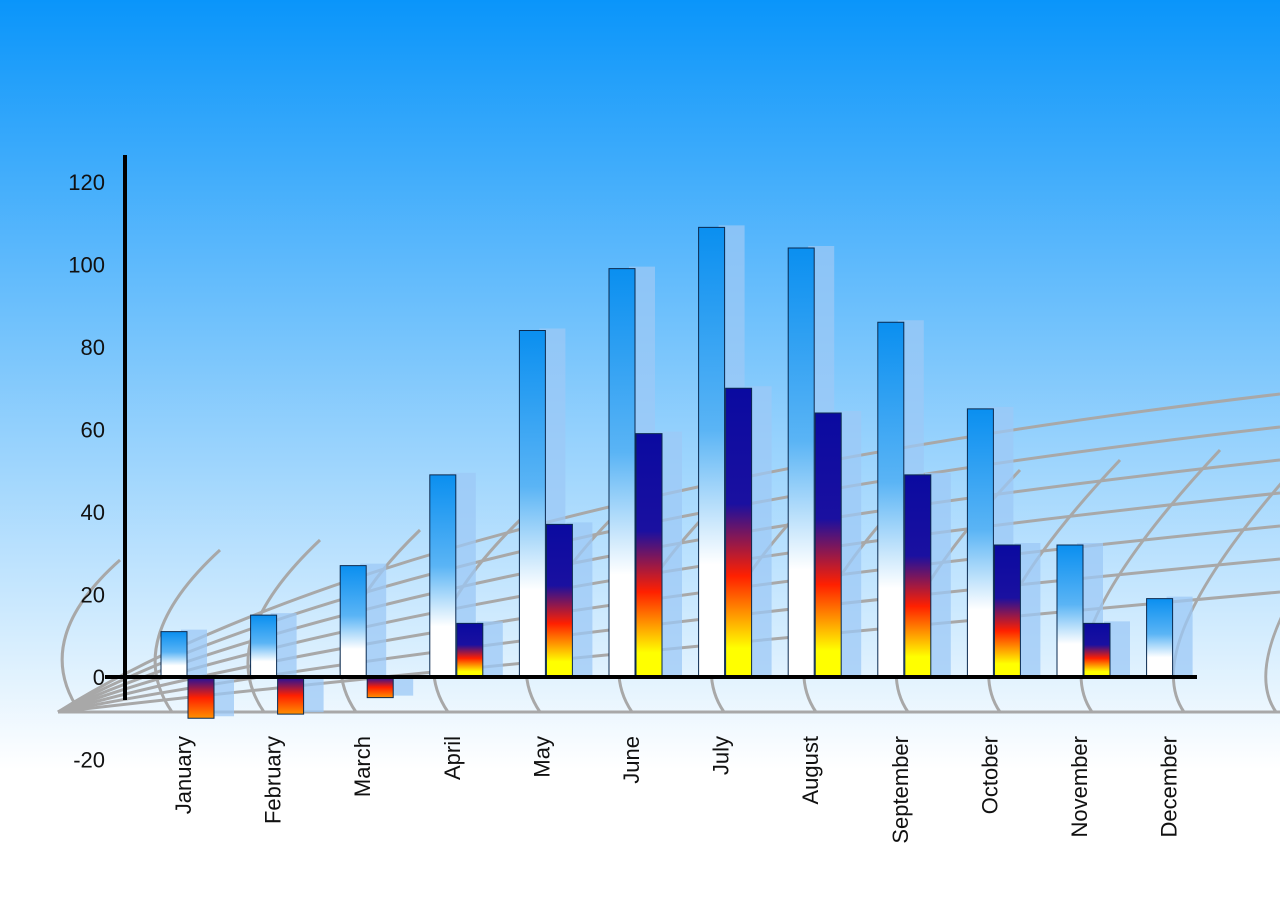 The height and width of the screenshot is (905, 1280). What do you see at coordinates (264, 646) in the screenshot?
I see `bar-february-series1` at bounding box center [264, 646].